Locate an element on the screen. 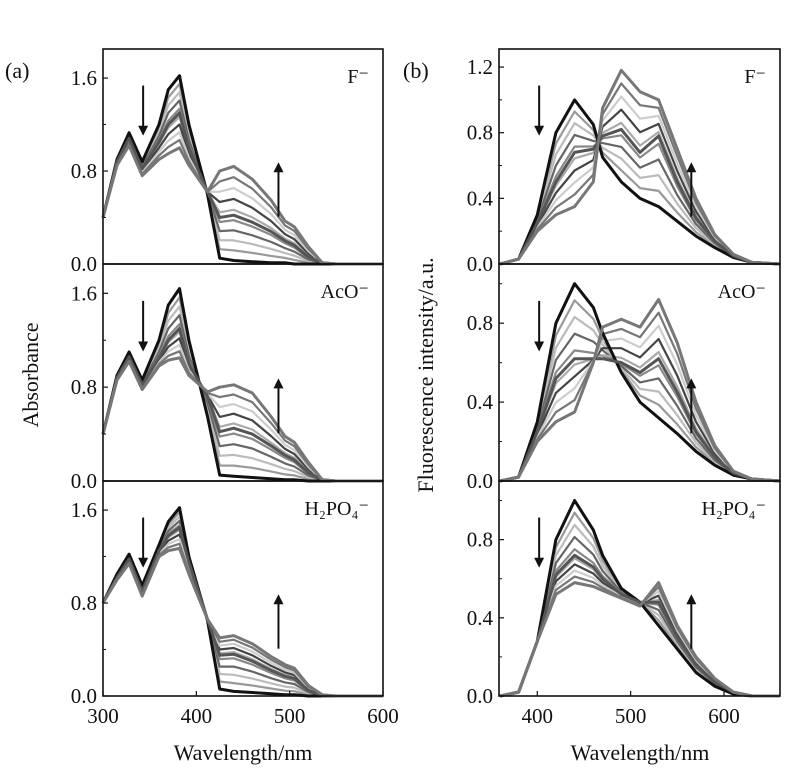 Image resolution: width=800 pixels, height=778 pixels. subplot-a-1: 0.0 0.8 1.6 AcO⁻ is located at coordinates (227, 378).